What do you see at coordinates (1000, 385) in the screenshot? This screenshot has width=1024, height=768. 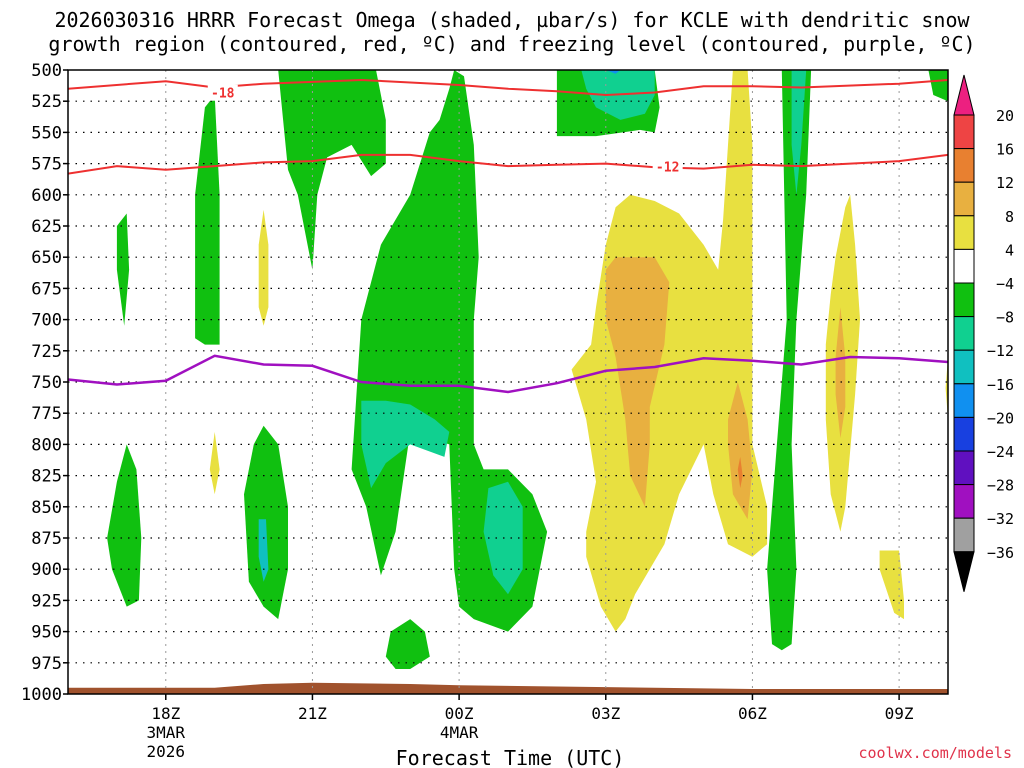 I see `colorbar-label: −16` at bounding box center [1000, 385].